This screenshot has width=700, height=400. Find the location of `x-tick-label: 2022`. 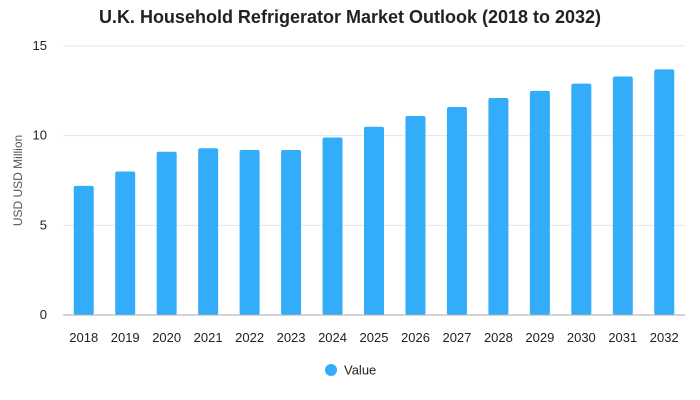

x-tick-label: 2022 is located at coordinates (249, 337).